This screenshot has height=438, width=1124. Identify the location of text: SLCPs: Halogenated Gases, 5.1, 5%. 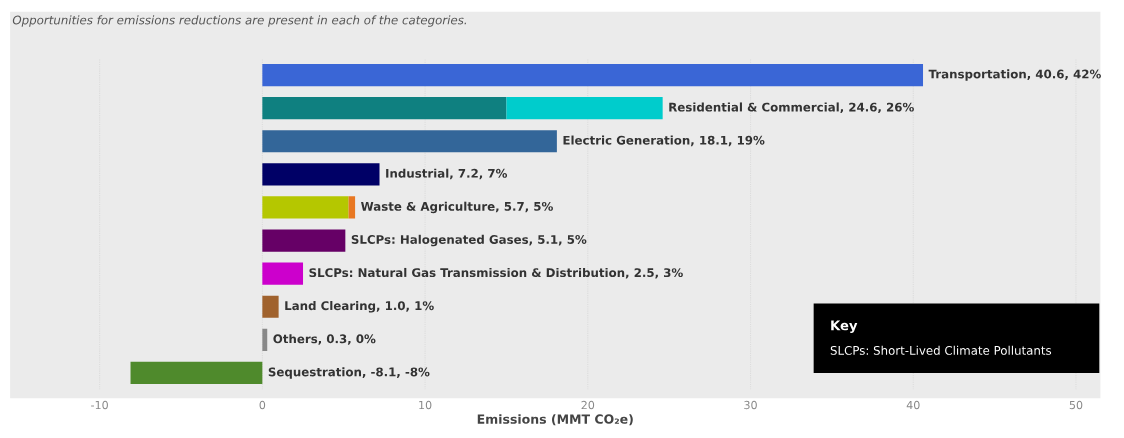
(469, 240).